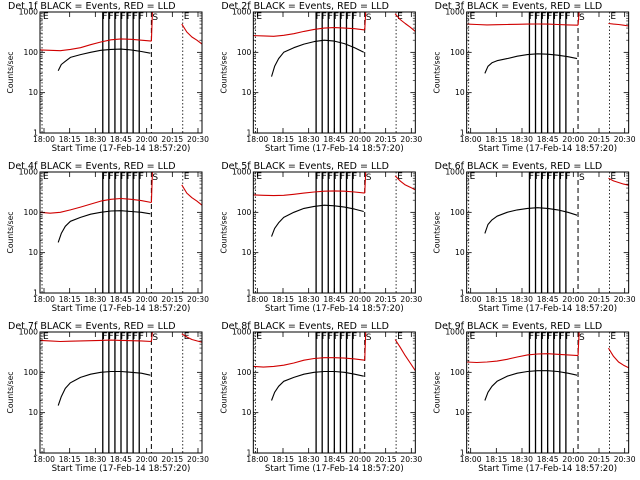 Image resolution: width=640 pixels, height=480 pixels. What do you see at coordinates (92, 166) in the screenshot?
I see `chart-title: Det 4f BLACK = Events, RED = LLD` at bounding box center [92, 166].